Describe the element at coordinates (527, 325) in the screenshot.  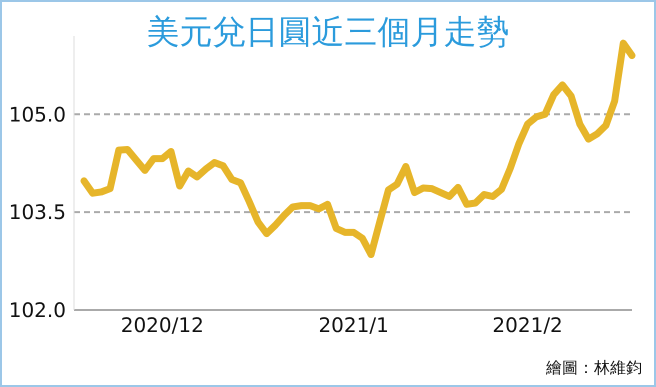
I see `x-tick-label: 2021/2` at that location.